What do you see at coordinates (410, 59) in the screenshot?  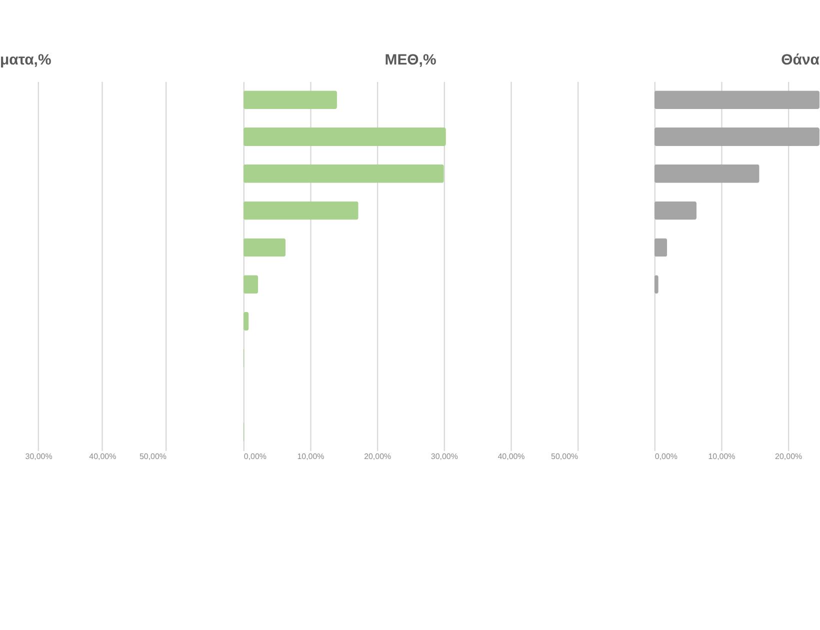 I see `chart-title: ΜΕΘ,%` at bounding box center [410, 59].